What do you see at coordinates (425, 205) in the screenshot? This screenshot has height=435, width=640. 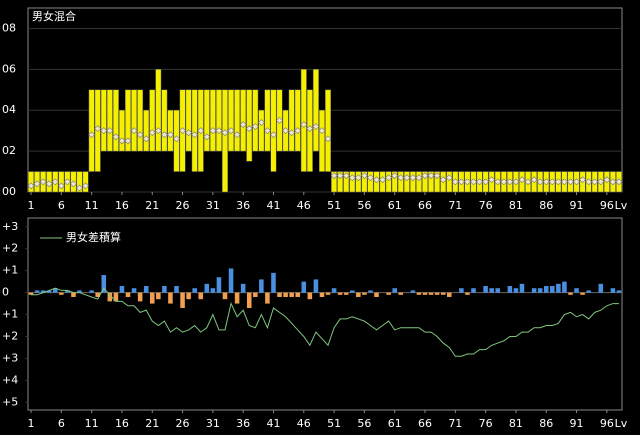 I see `x-tick-label: 66` at bounding box center [425, 205].